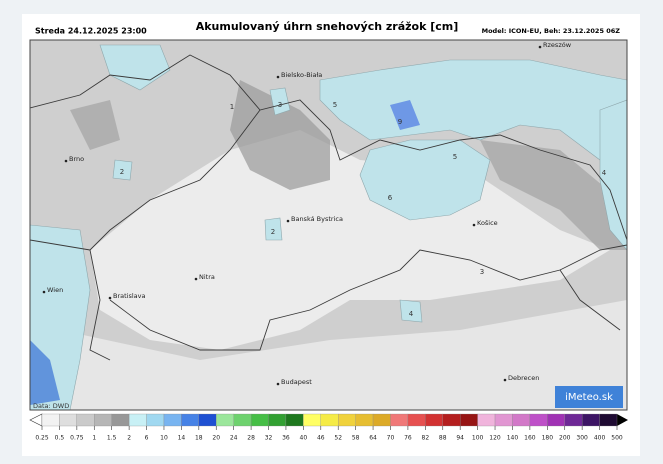  Describe the element at coordinates (373, 438) in the screenshot. I see `legend-tick-label: 64` at that location.